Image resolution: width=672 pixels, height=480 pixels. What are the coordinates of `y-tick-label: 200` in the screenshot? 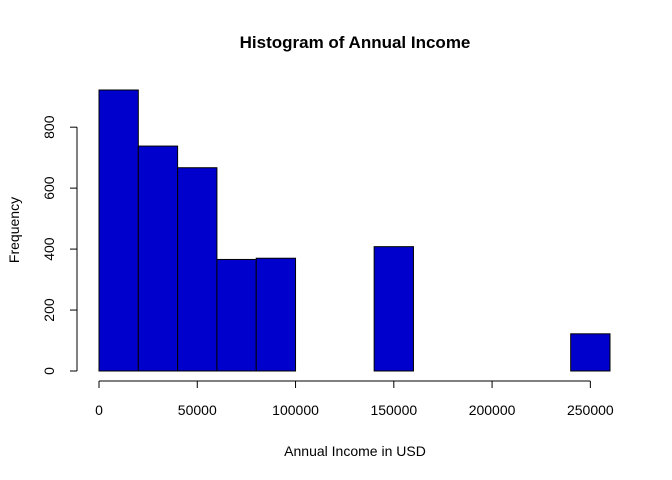 It's located at (49, 310).